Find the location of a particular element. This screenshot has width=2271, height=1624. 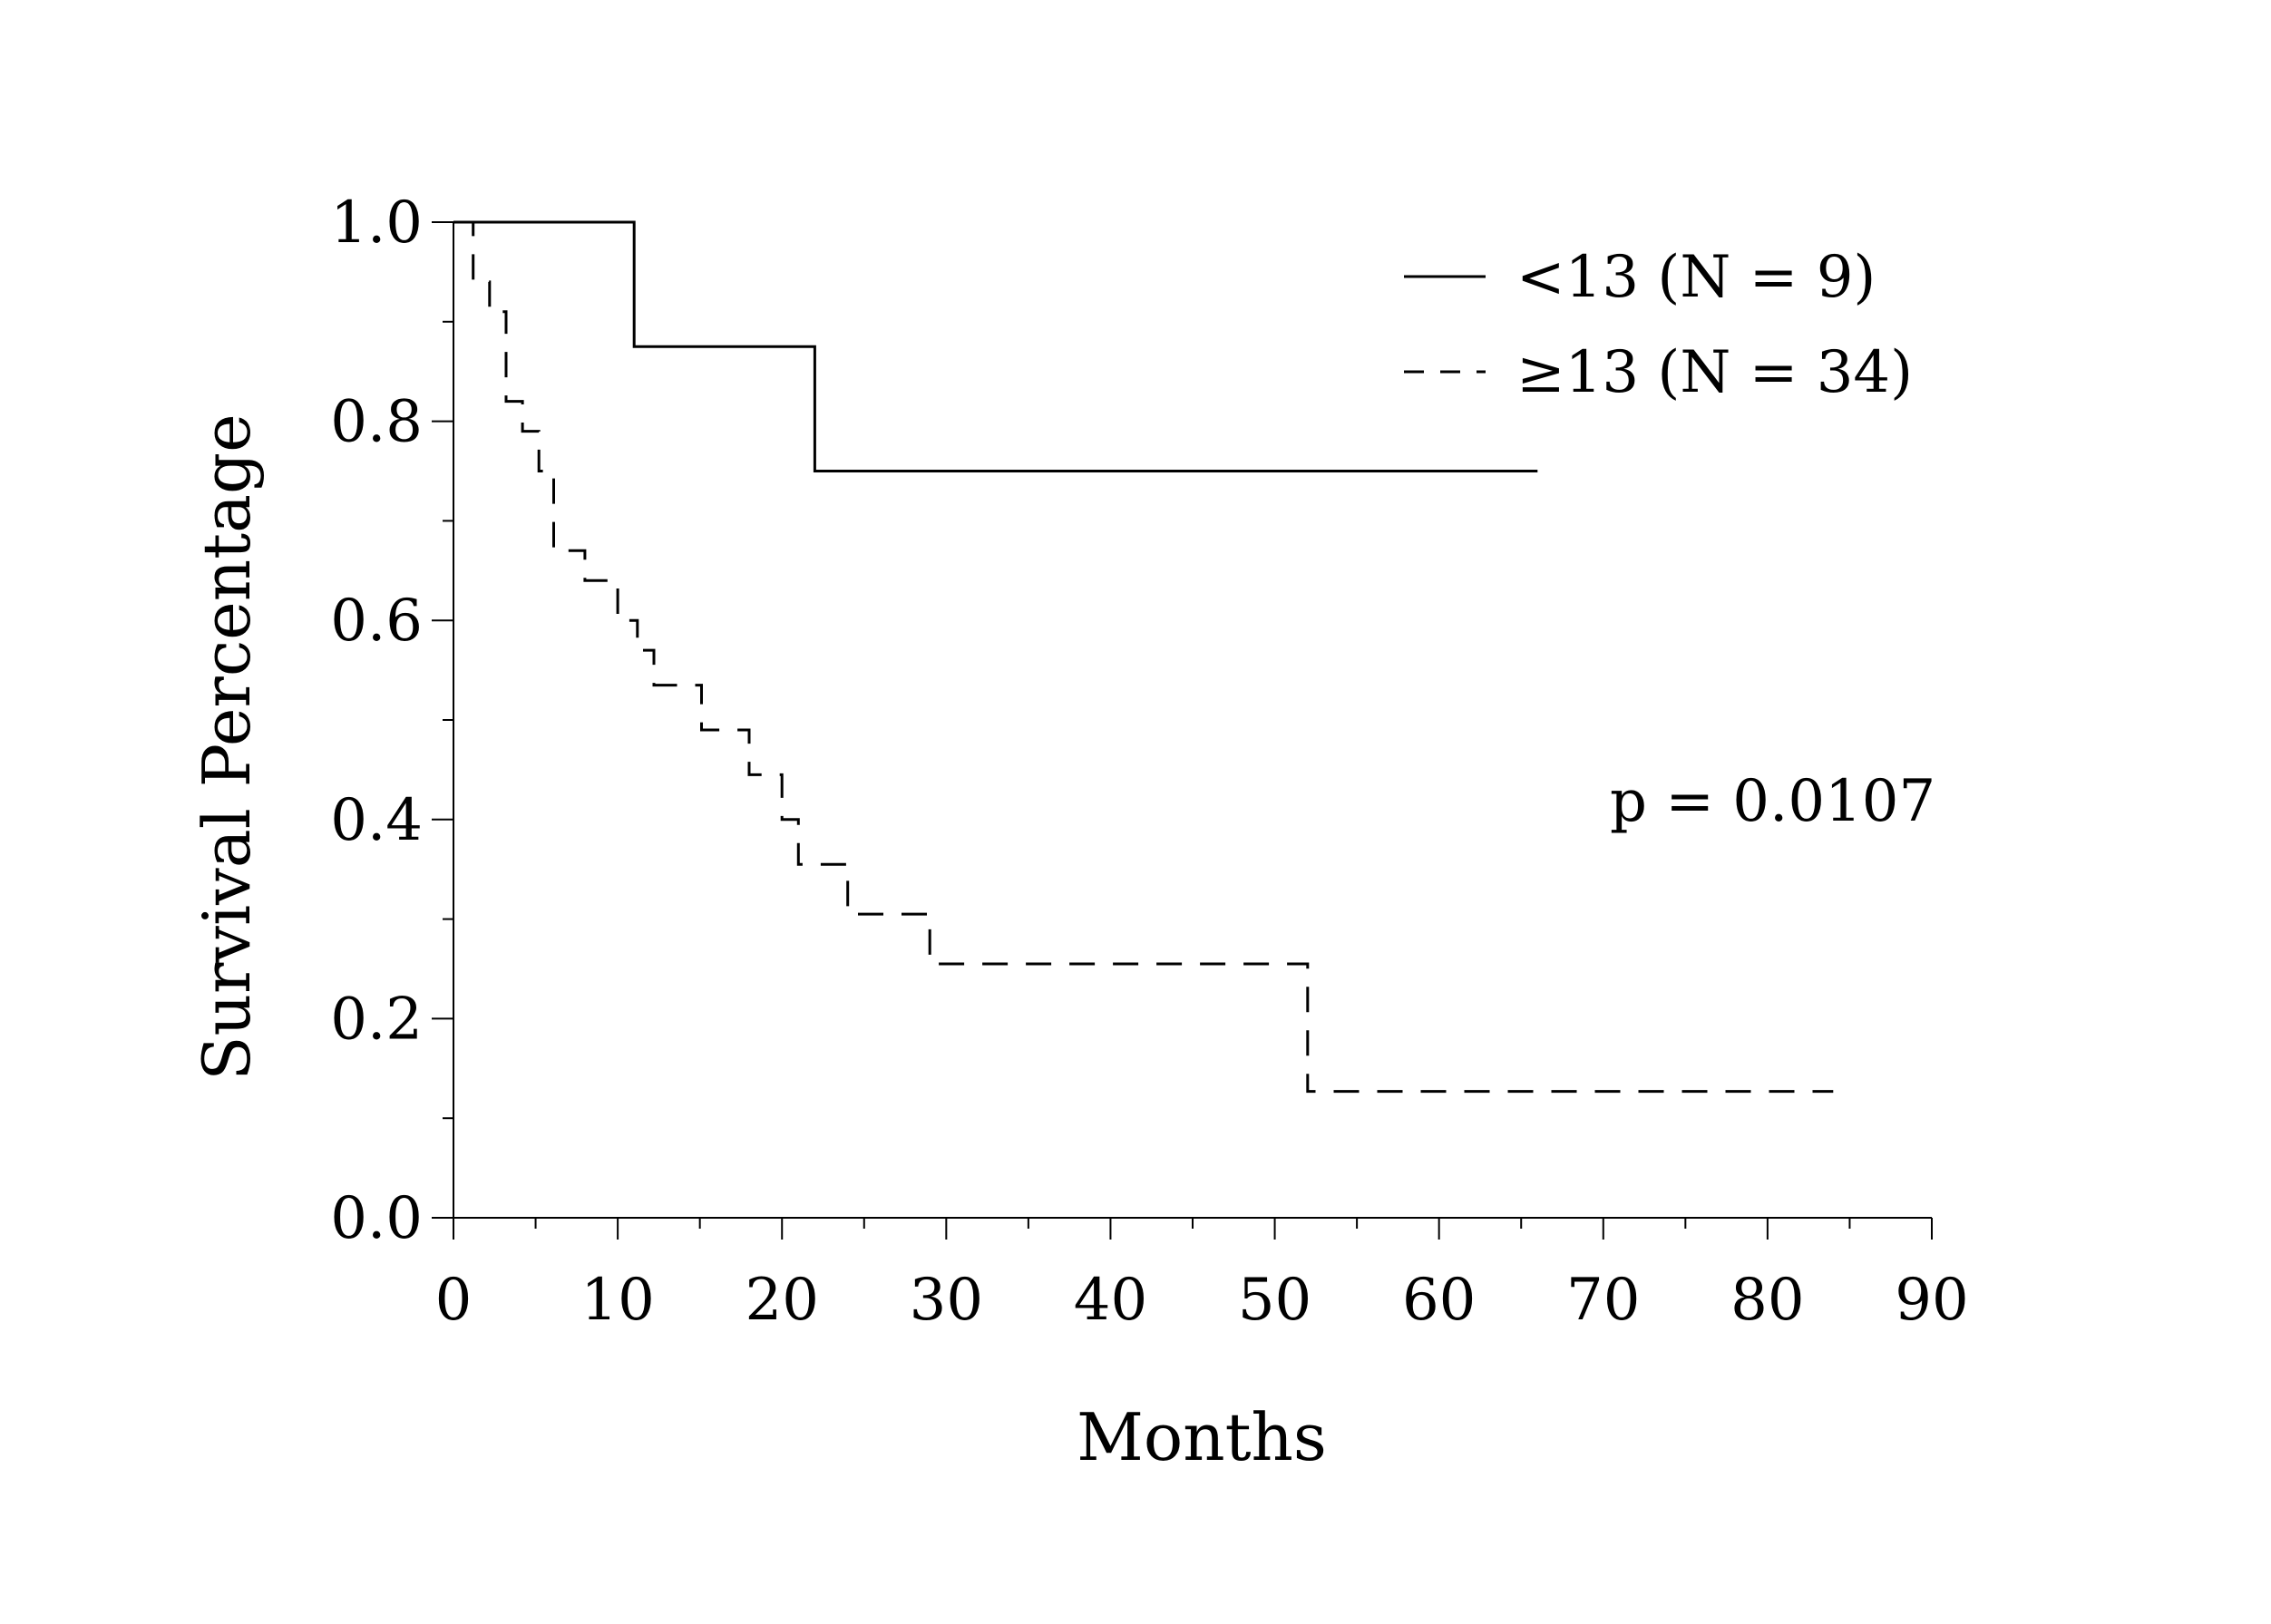

x-tick-label: 80 is located at coordinates (1767, 1300).